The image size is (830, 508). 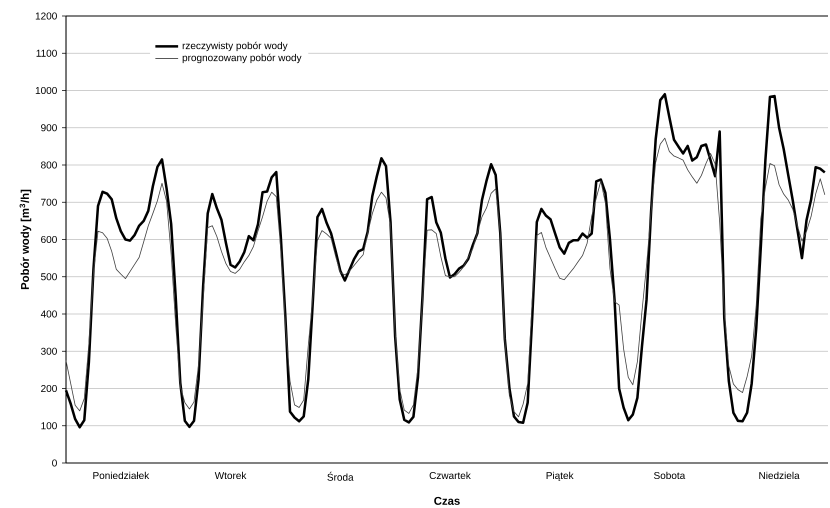 What do you see at coordinates (46, 16) in the screenshot?
I see `y-tick-label: 1200` at bounding box center [46, 16].